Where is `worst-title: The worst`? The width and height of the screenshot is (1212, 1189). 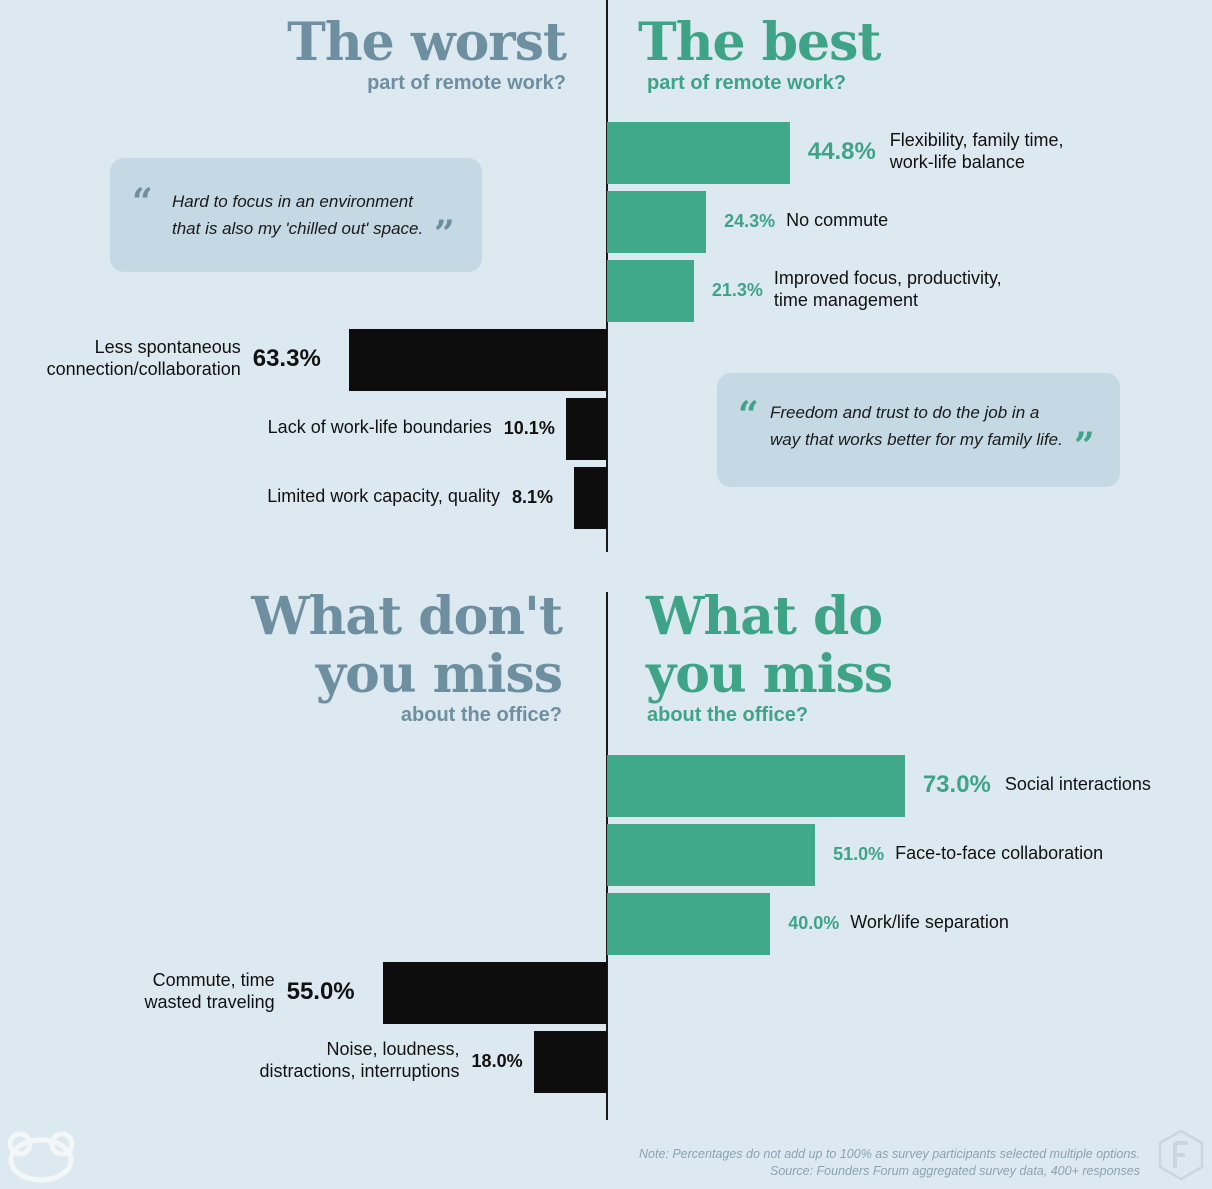 worst-title: The worst is located at coordinates (427, 42).